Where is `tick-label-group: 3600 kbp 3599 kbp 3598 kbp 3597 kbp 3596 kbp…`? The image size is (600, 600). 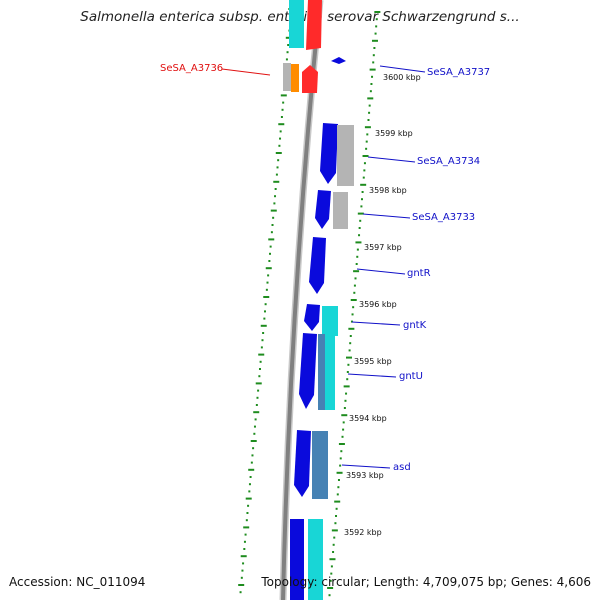 tick-label-group: 3600 kbp 3599 kbp 3598 kbp 3597 kbp 3596 kbp… is located at coordinates (382, 305).